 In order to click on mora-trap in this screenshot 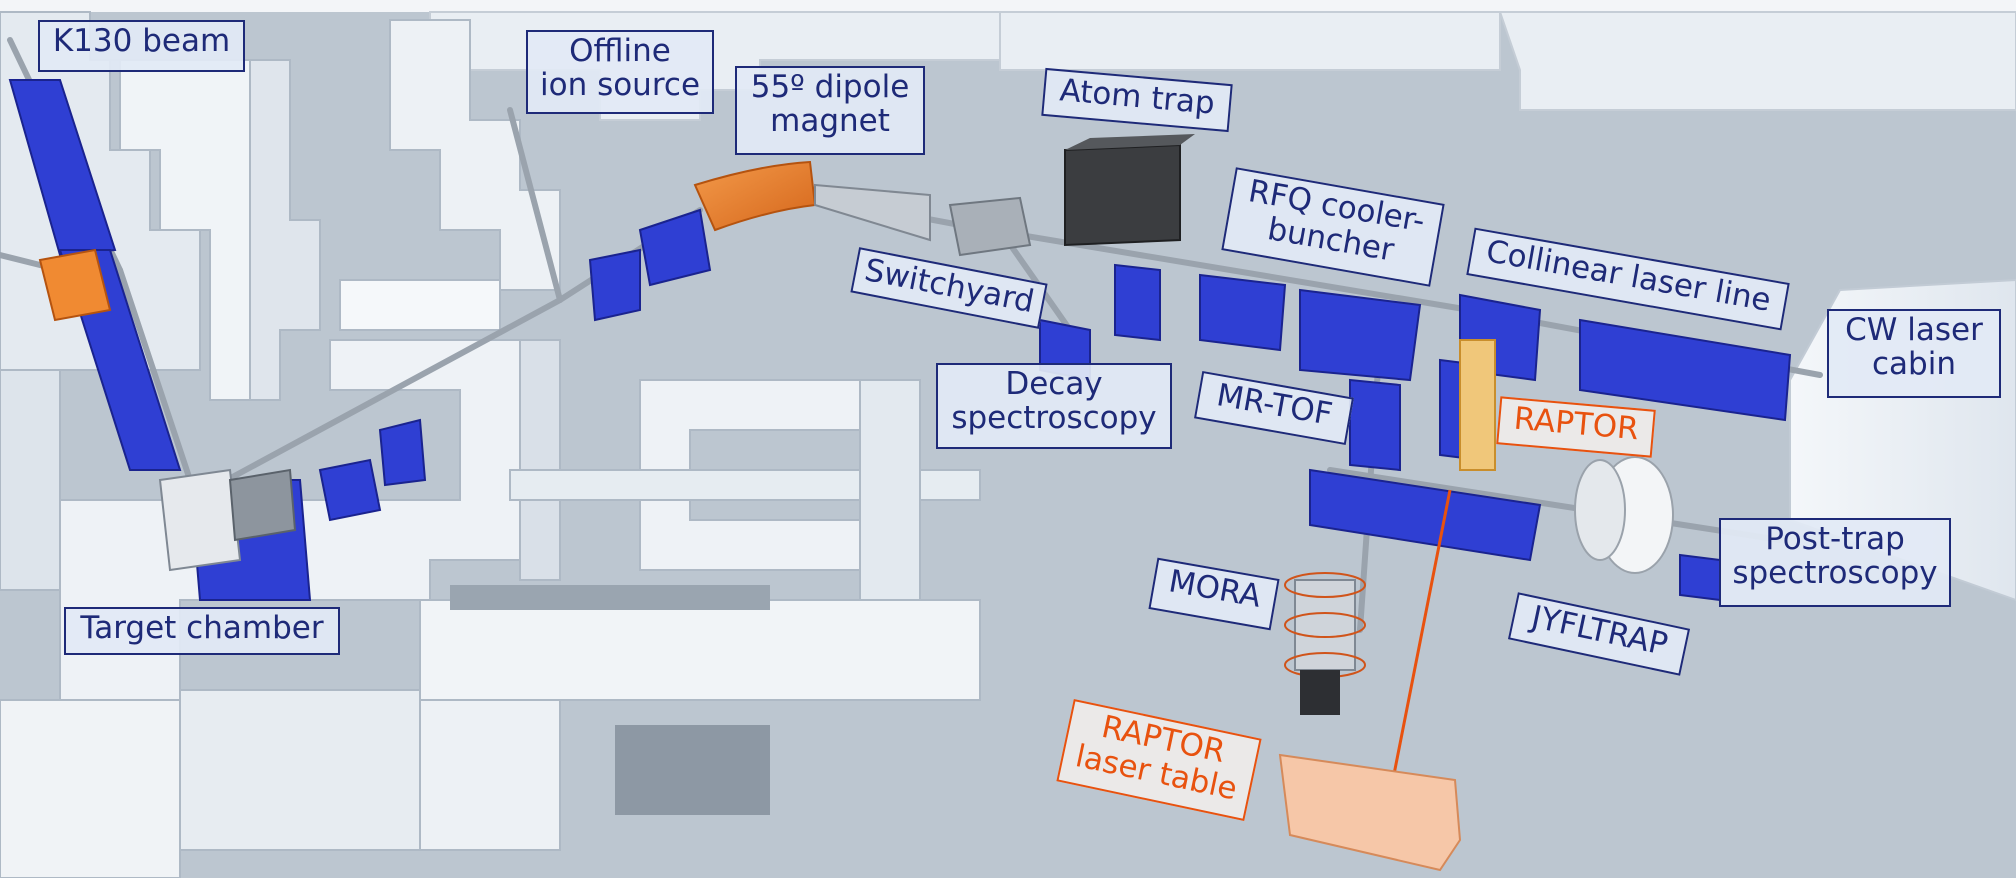, I will do `click(1325, 643)`.